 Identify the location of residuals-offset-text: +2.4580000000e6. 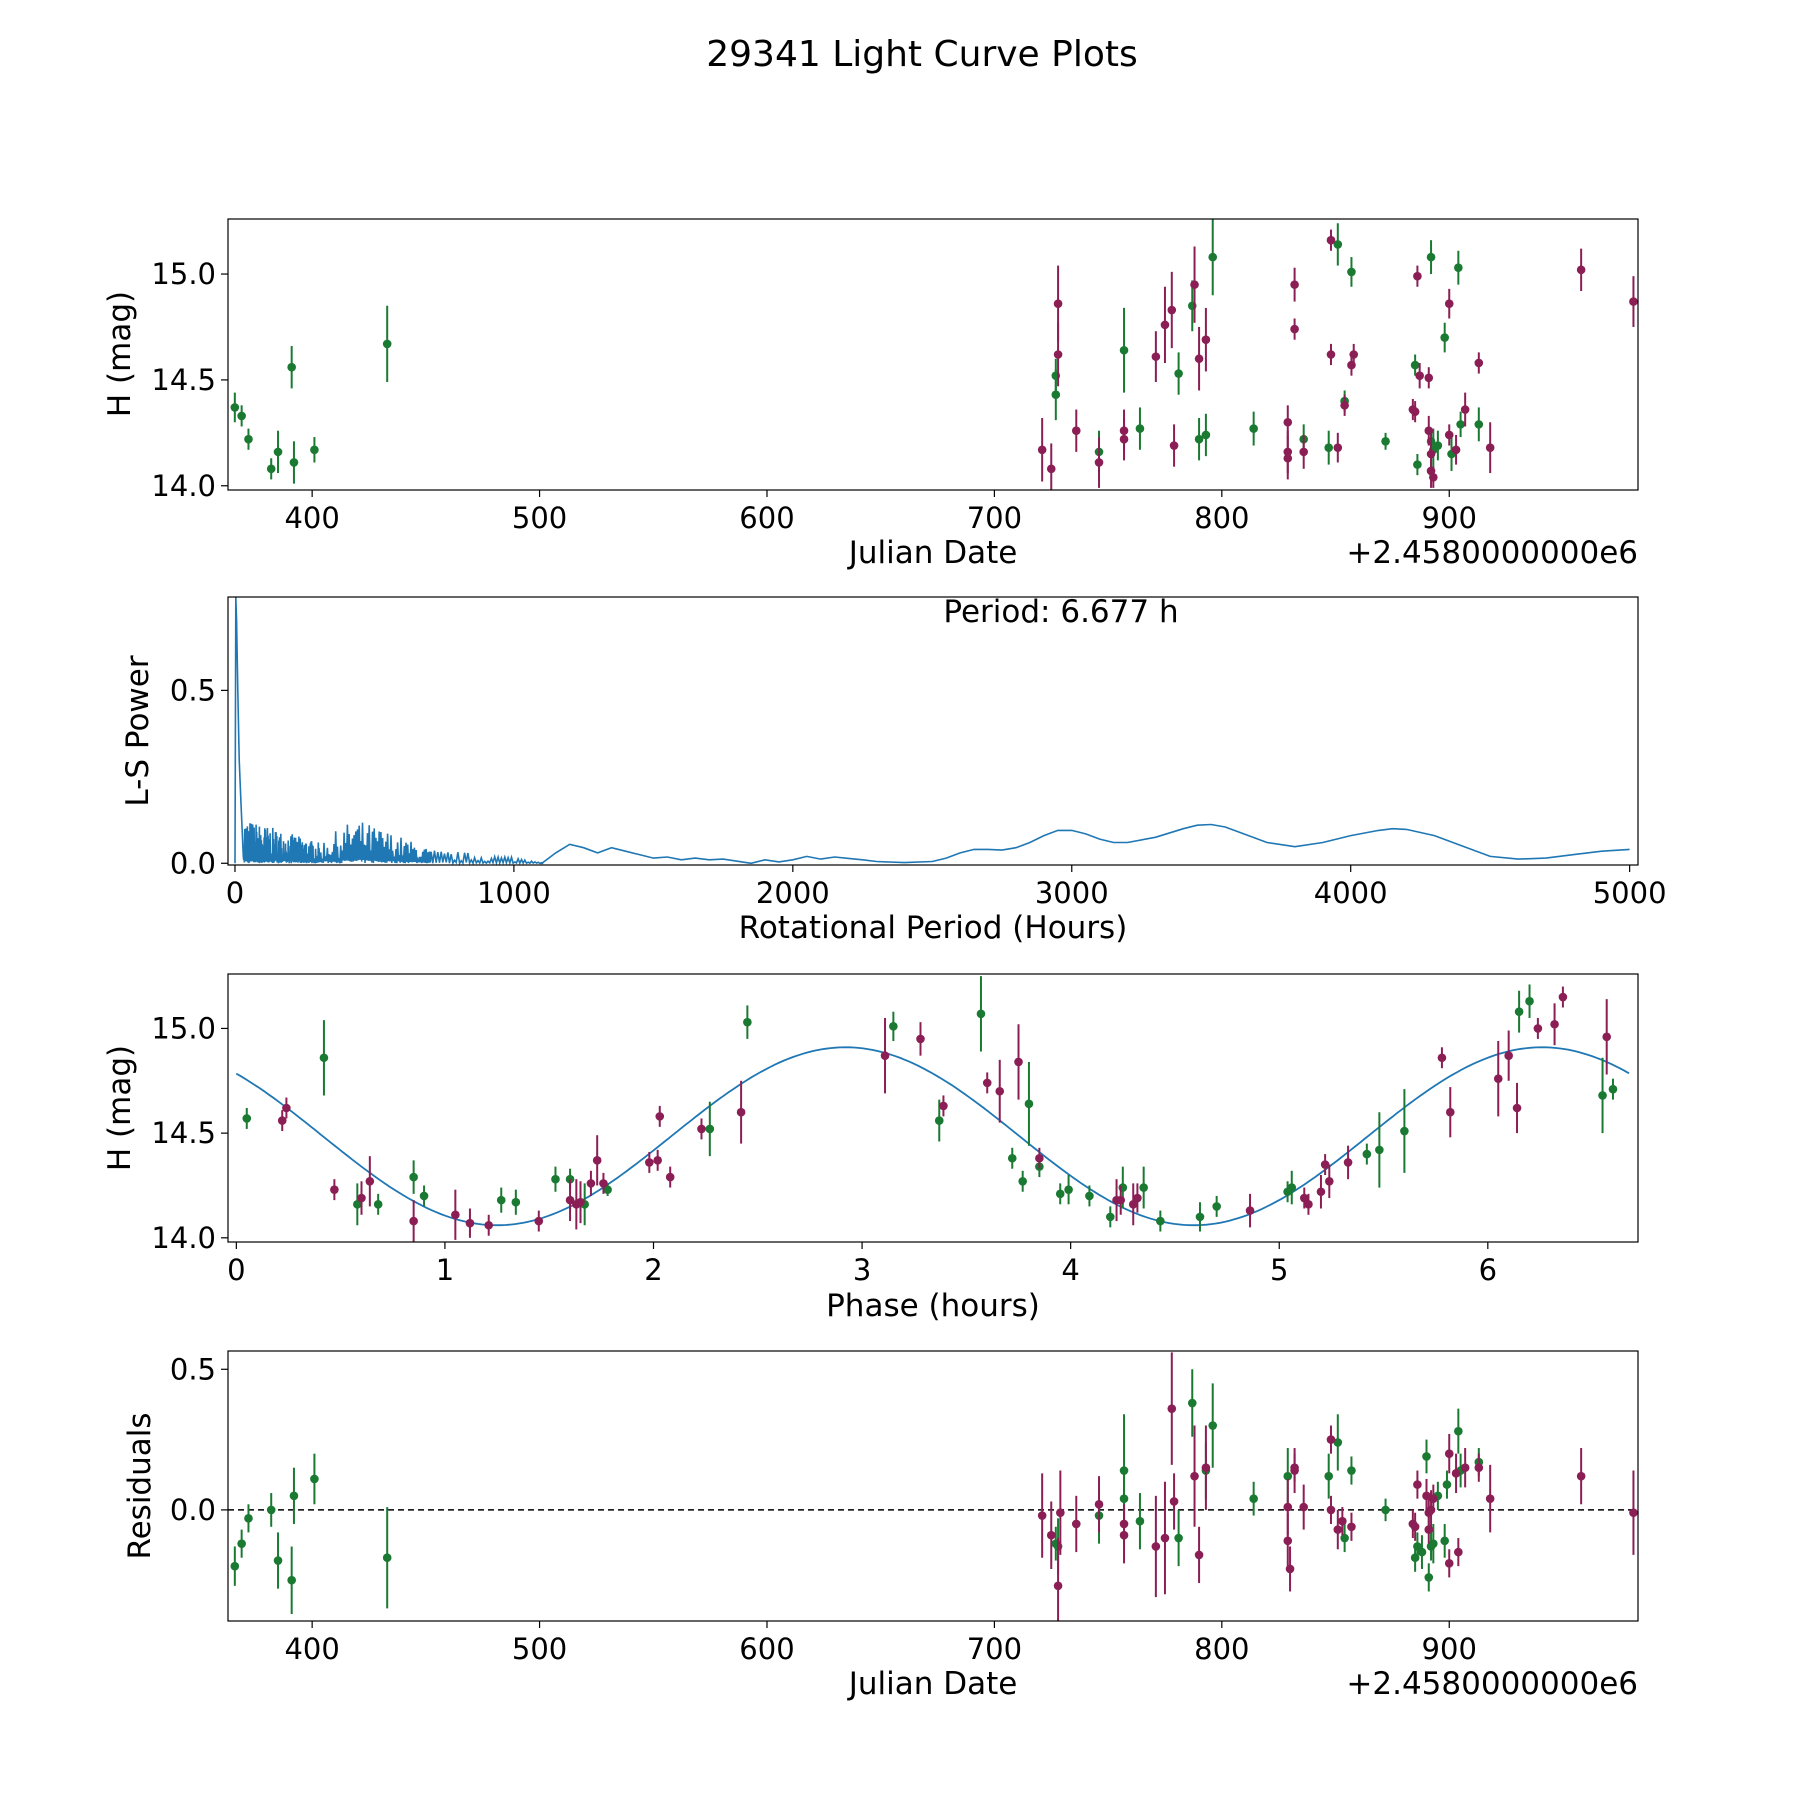
(1492, 1684).